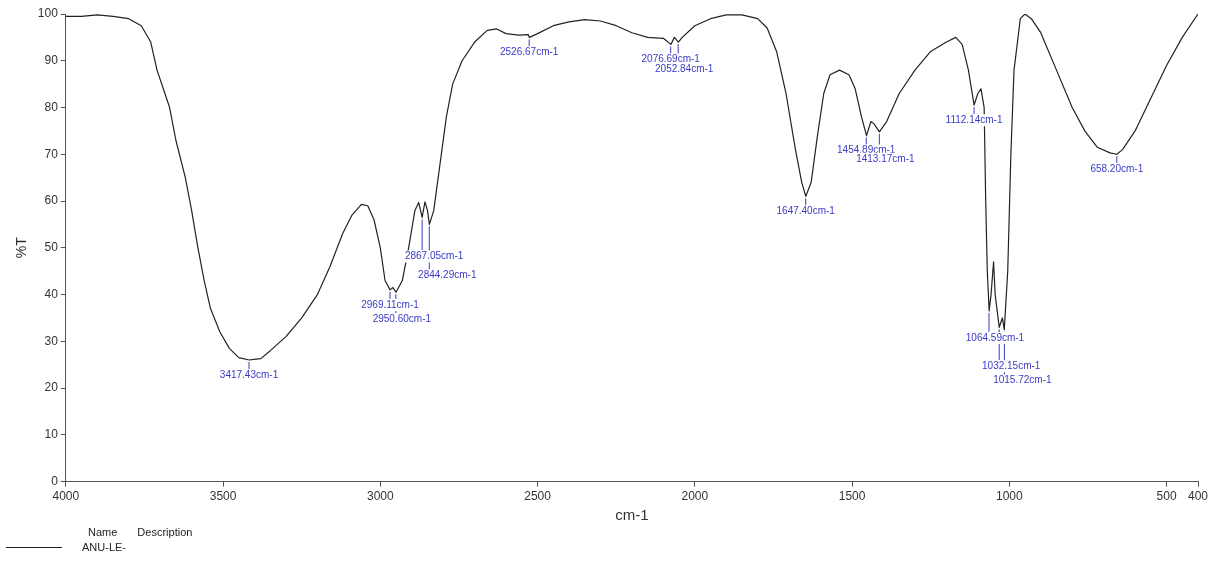 Image resolution: width=1212 pixels, height=577 pixels. I want to click on annotation: 1454.89cm-1, so click(866, 150).